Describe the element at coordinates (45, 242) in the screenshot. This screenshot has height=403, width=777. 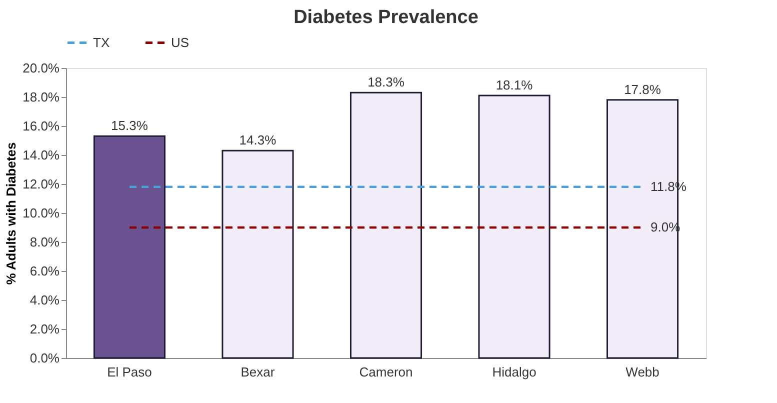
I see `y-tick-label: 8.0%` at that location.